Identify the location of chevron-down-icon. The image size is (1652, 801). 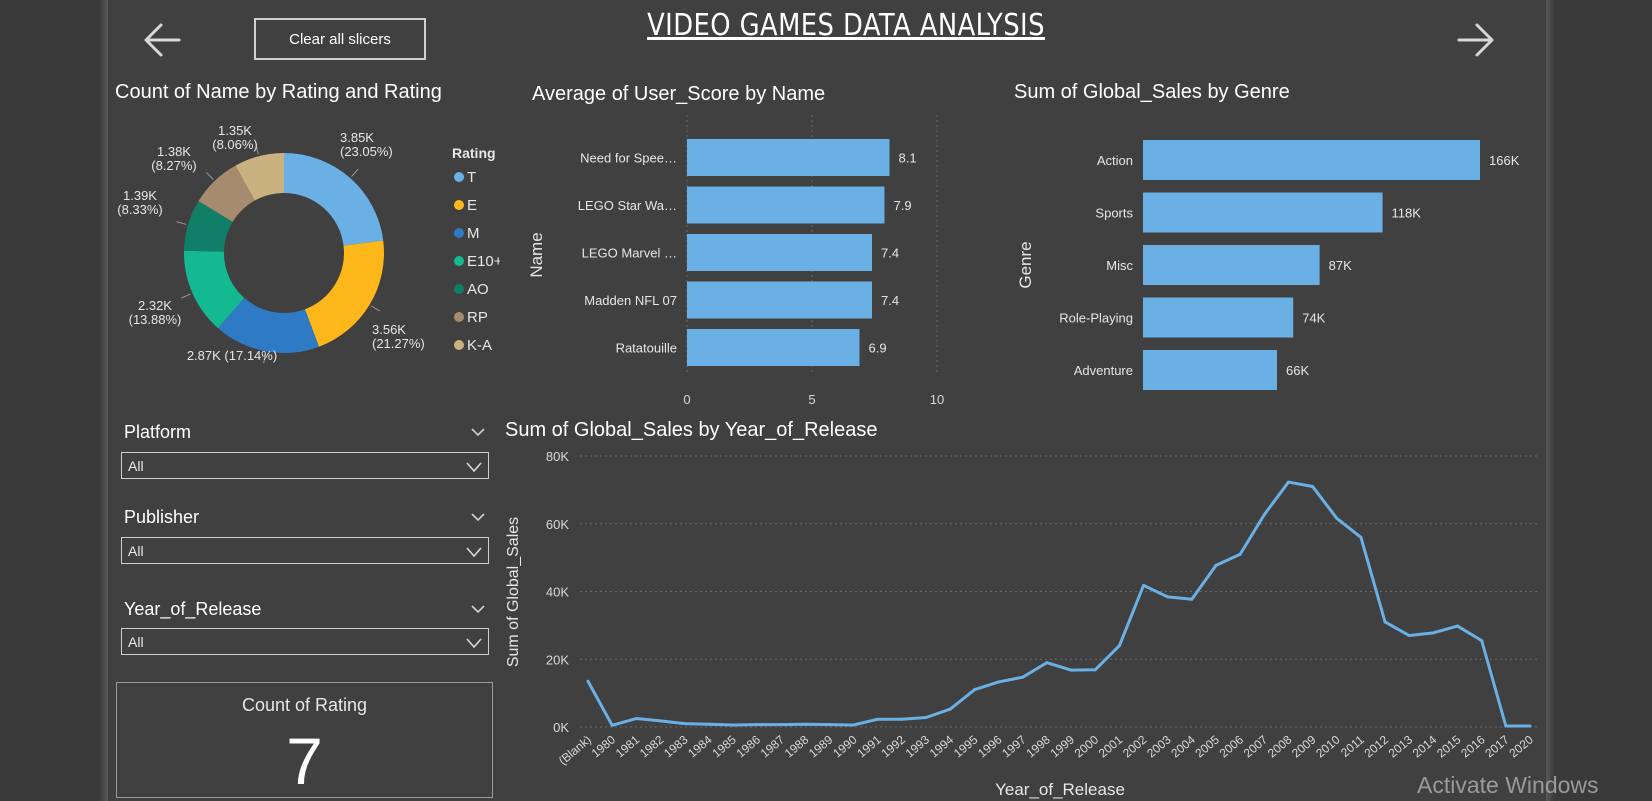
(474, 552).